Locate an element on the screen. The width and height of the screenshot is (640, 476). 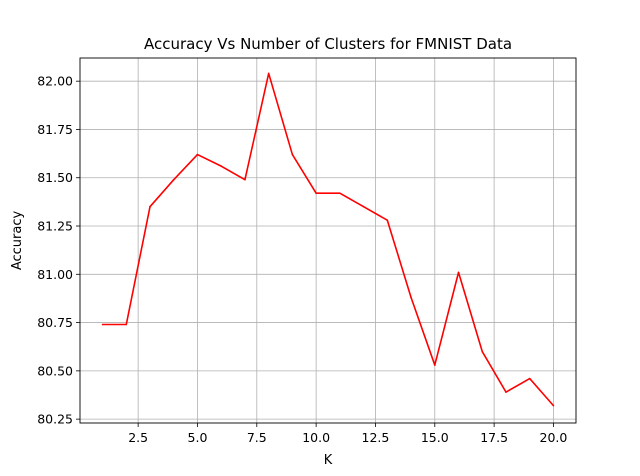
y-tick-label: 81.25 is located at coordinates (55, 226).